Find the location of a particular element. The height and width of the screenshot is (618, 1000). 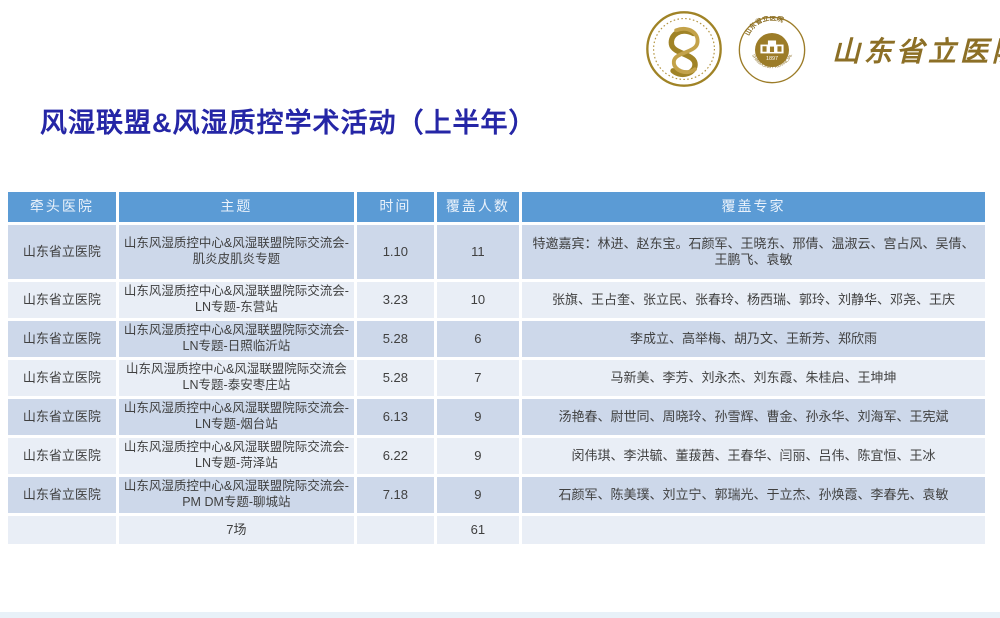

column-header-topic: 主题 is located at coordinates (236, 207).